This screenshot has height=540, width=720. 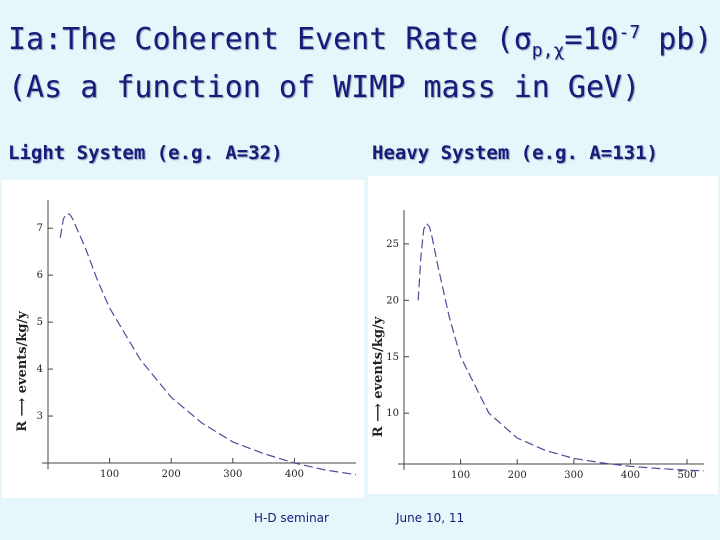 What do you see at coordinates (392, 244) in the screenshot?
I see `y-tick-label: 25` at bounding box center [392, 244].